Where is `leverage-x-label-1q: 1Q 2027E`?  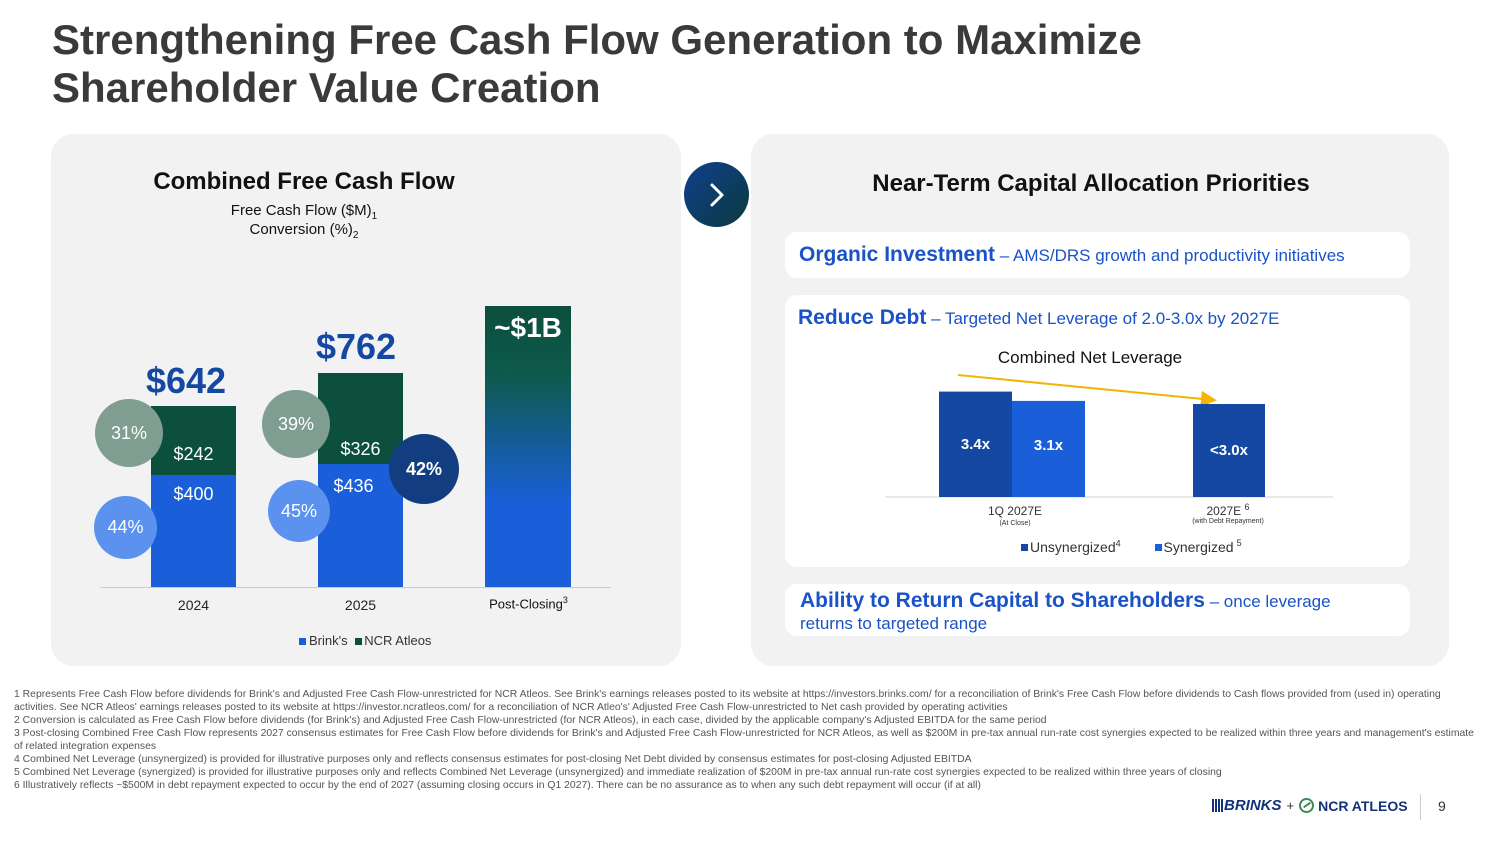 leverage-x-label-1q: 1Q 2027E is located at coordinates (1015, 511).